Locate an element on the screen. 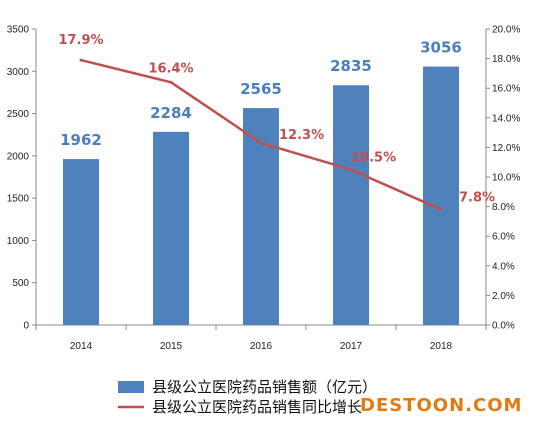 This screenshot has width=534, height=429. right-tick-label: 8.0% is located at coordinates (503, 207).